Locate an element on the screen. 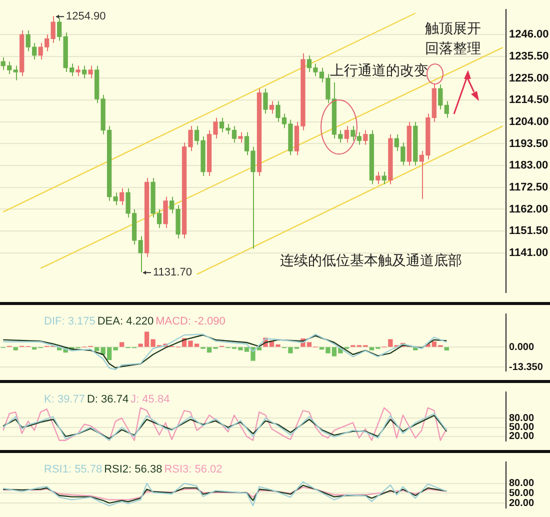 The height and width of the screenshot is (517, 550). series-label: RSI2: 56.38 is located at coordinates (133, 470).